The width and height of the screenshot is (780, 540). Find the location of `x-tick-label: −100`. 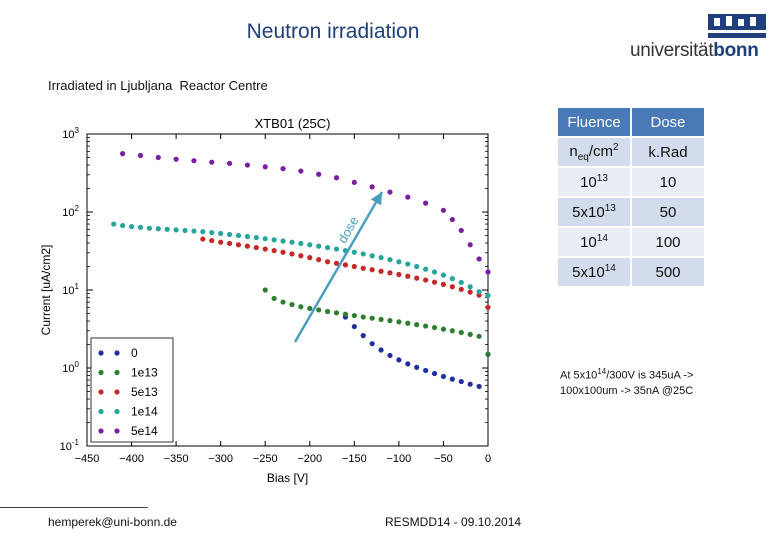

x-tick-label: −100 is located at coordinates (398, 459).